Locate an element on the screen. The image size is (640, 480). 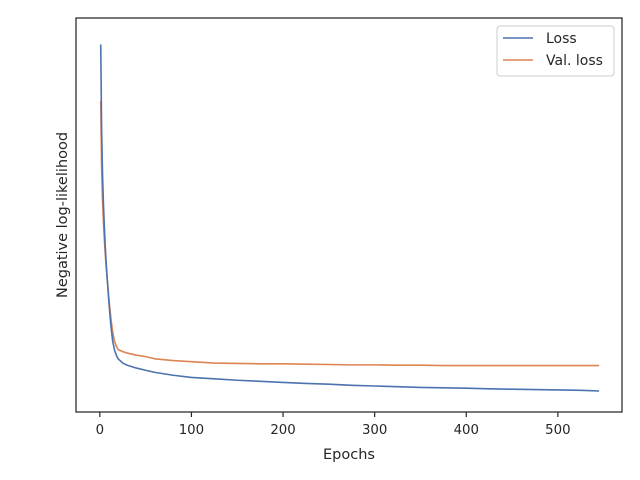
x-tick-label: 100 is located at coordinates (191, 430).